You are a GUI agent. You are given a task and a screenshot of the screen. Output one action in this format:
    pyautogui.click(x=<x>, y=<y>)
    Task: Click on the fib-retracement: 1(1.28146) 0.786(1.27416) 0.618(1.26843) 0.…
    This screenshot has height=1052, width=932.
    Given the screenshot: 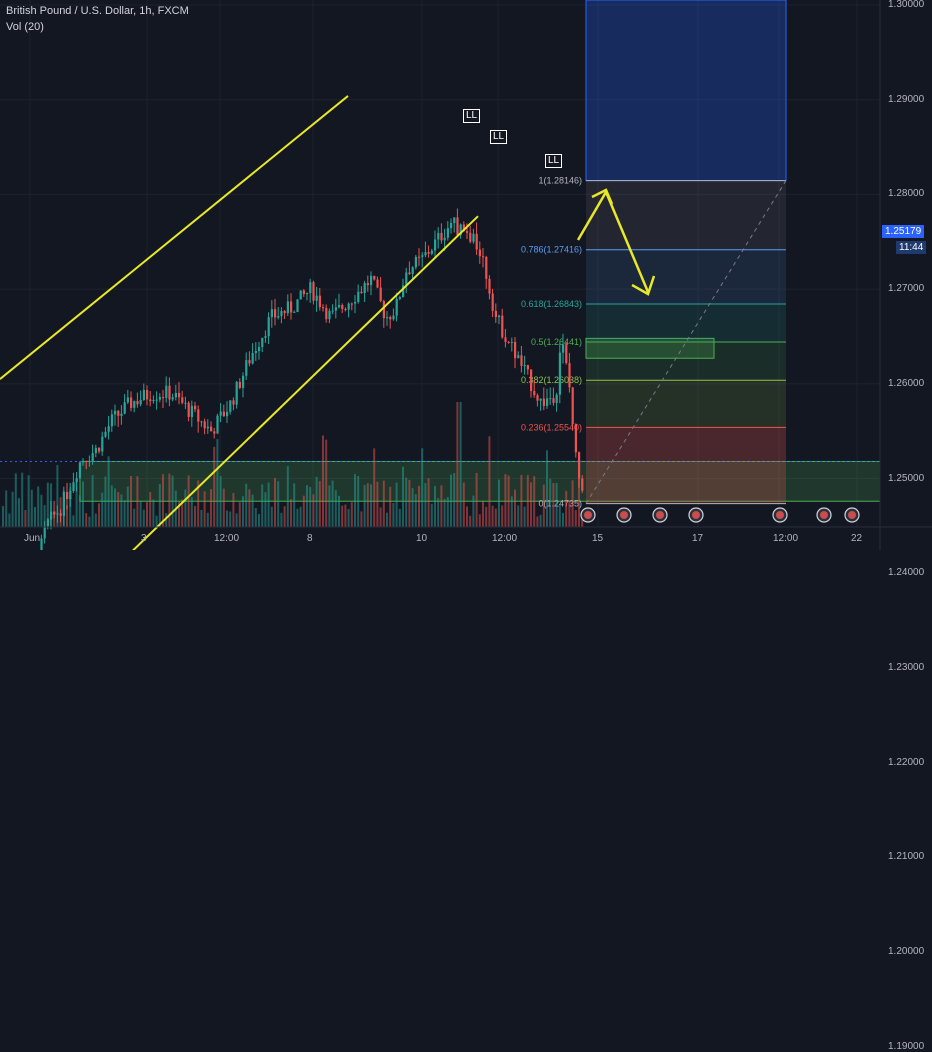 What is the action you would take?
    pyautogui.click(x=654, y=342)
    